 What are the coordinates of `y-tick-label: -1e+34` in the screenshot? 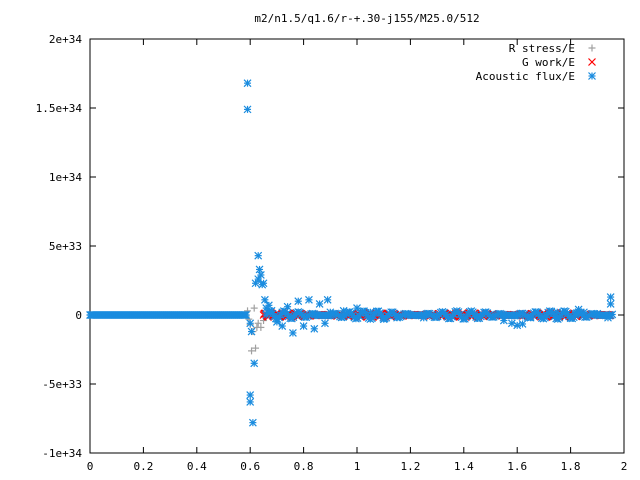 It's located at (62, 453).